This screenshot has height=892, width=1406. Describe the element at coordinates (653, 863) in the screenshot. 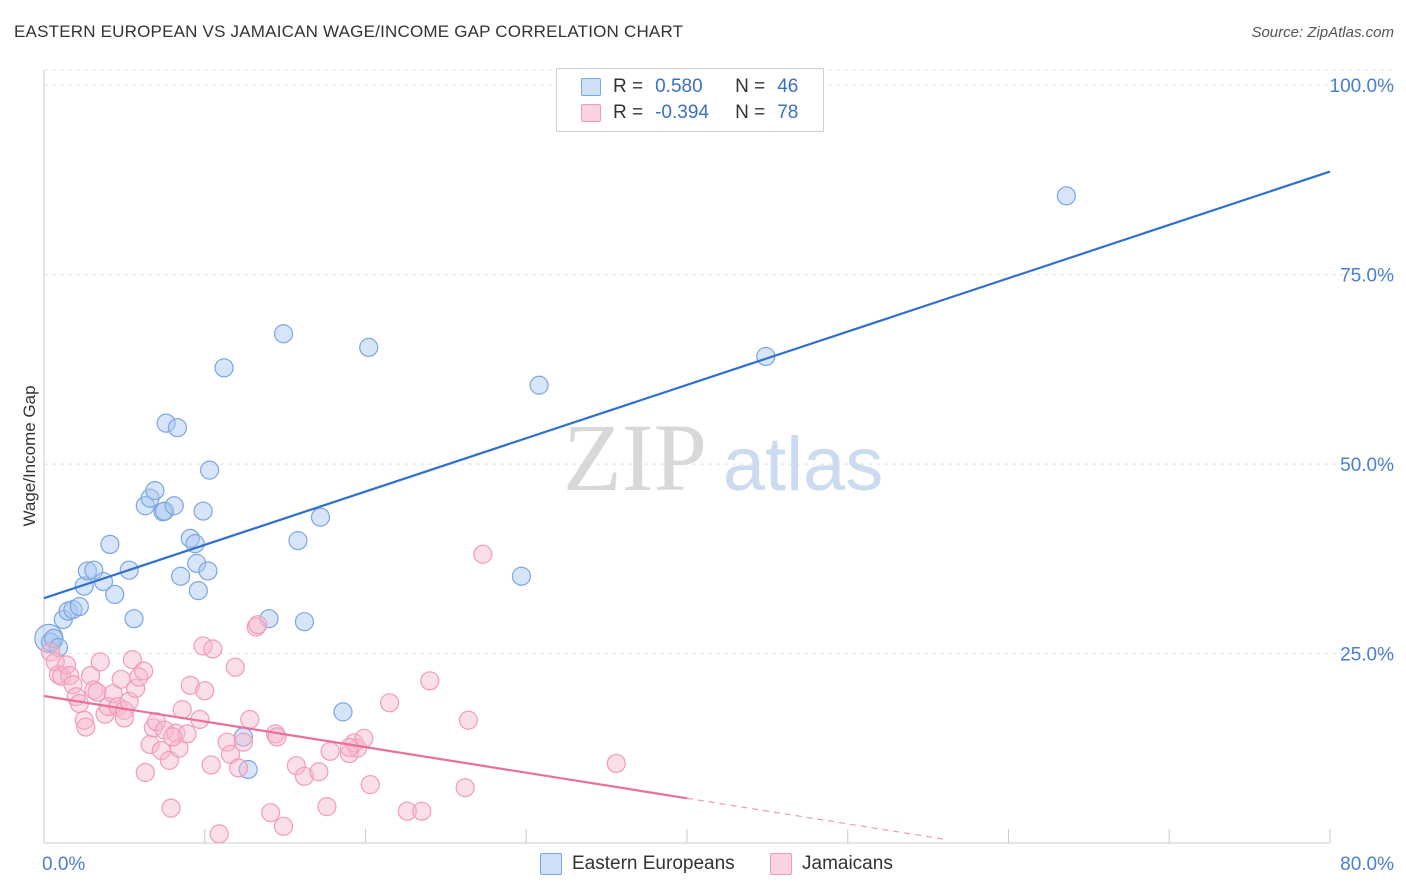

I see `bottom-legend-label: Eastern Europeans` at that location.